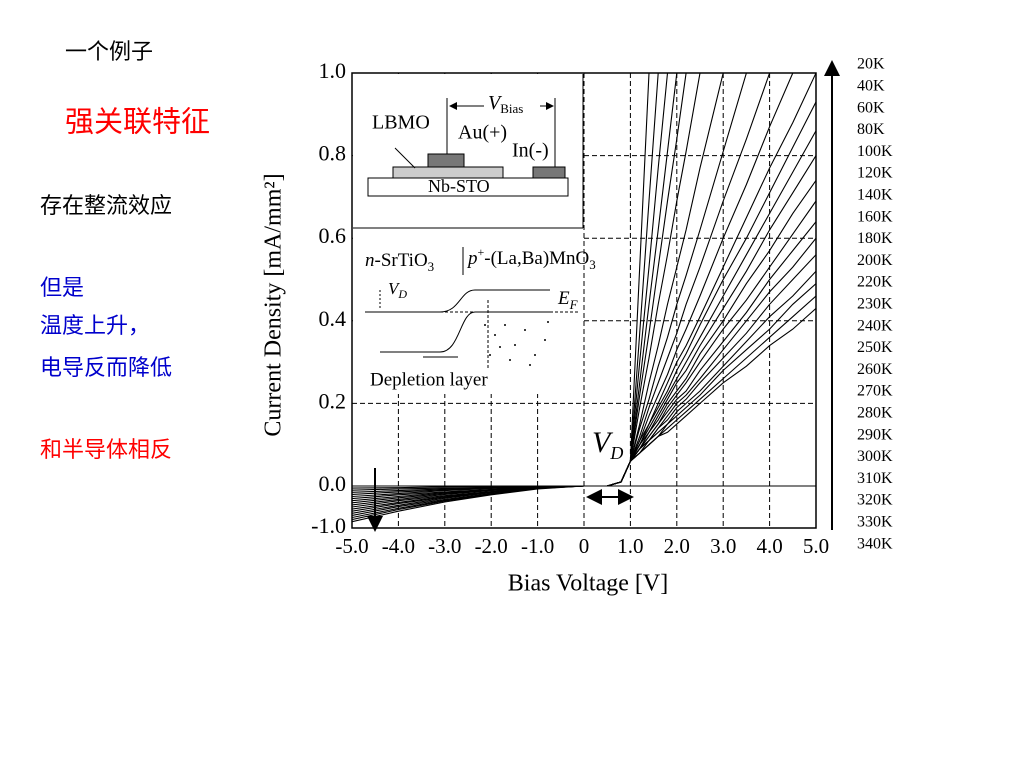 The height and width of the screenshot is (768, 1024). Describe the element at coordinates (398, 546) in the screenshot. I see `x-tick-label: -4.0` at that location.